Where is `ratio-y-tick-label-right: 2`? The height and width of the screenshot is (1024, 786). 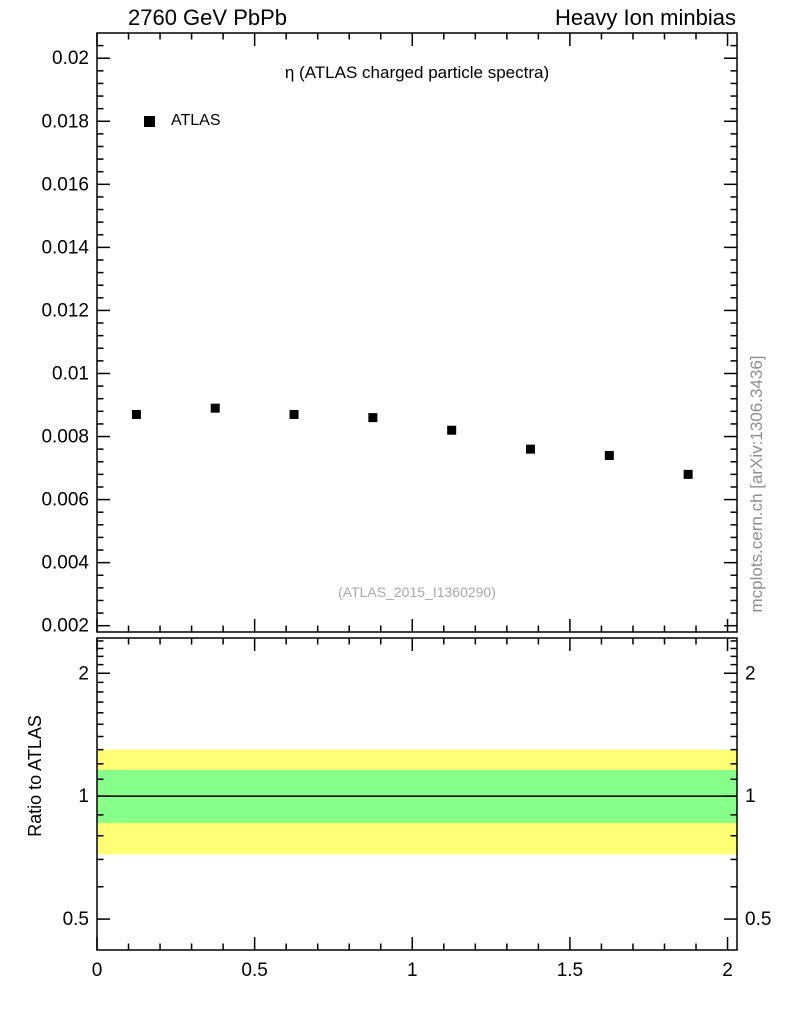
ratio-y-tick-label-right: 2 is located at coordinates (750, 673).